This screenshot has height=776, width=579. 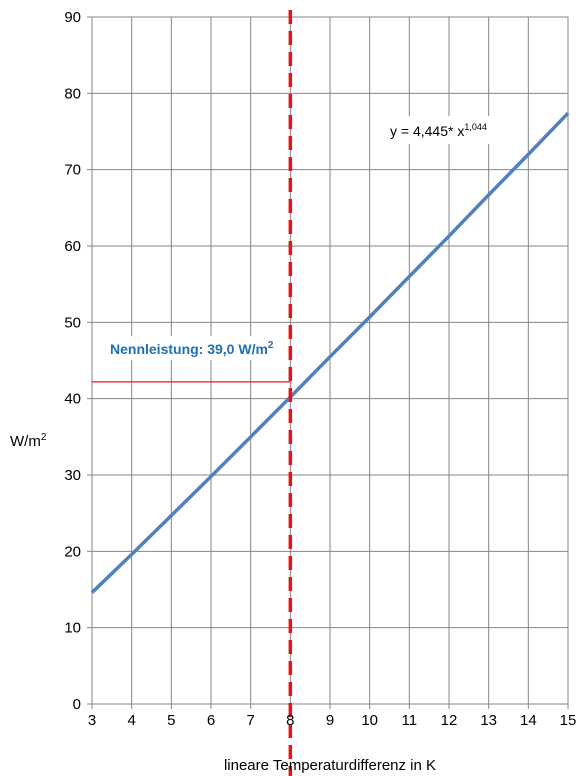 I want to click on y-axis-label: W/m, so click(x=25, y=441).